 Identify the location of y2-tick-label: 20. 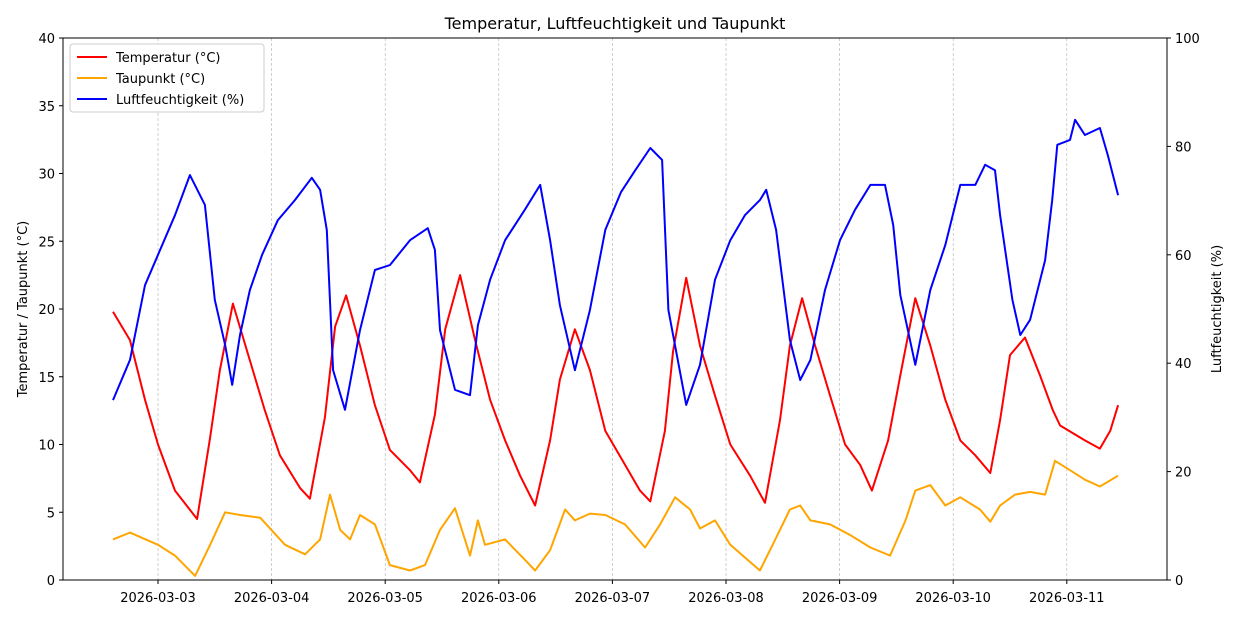
(1183, 473).